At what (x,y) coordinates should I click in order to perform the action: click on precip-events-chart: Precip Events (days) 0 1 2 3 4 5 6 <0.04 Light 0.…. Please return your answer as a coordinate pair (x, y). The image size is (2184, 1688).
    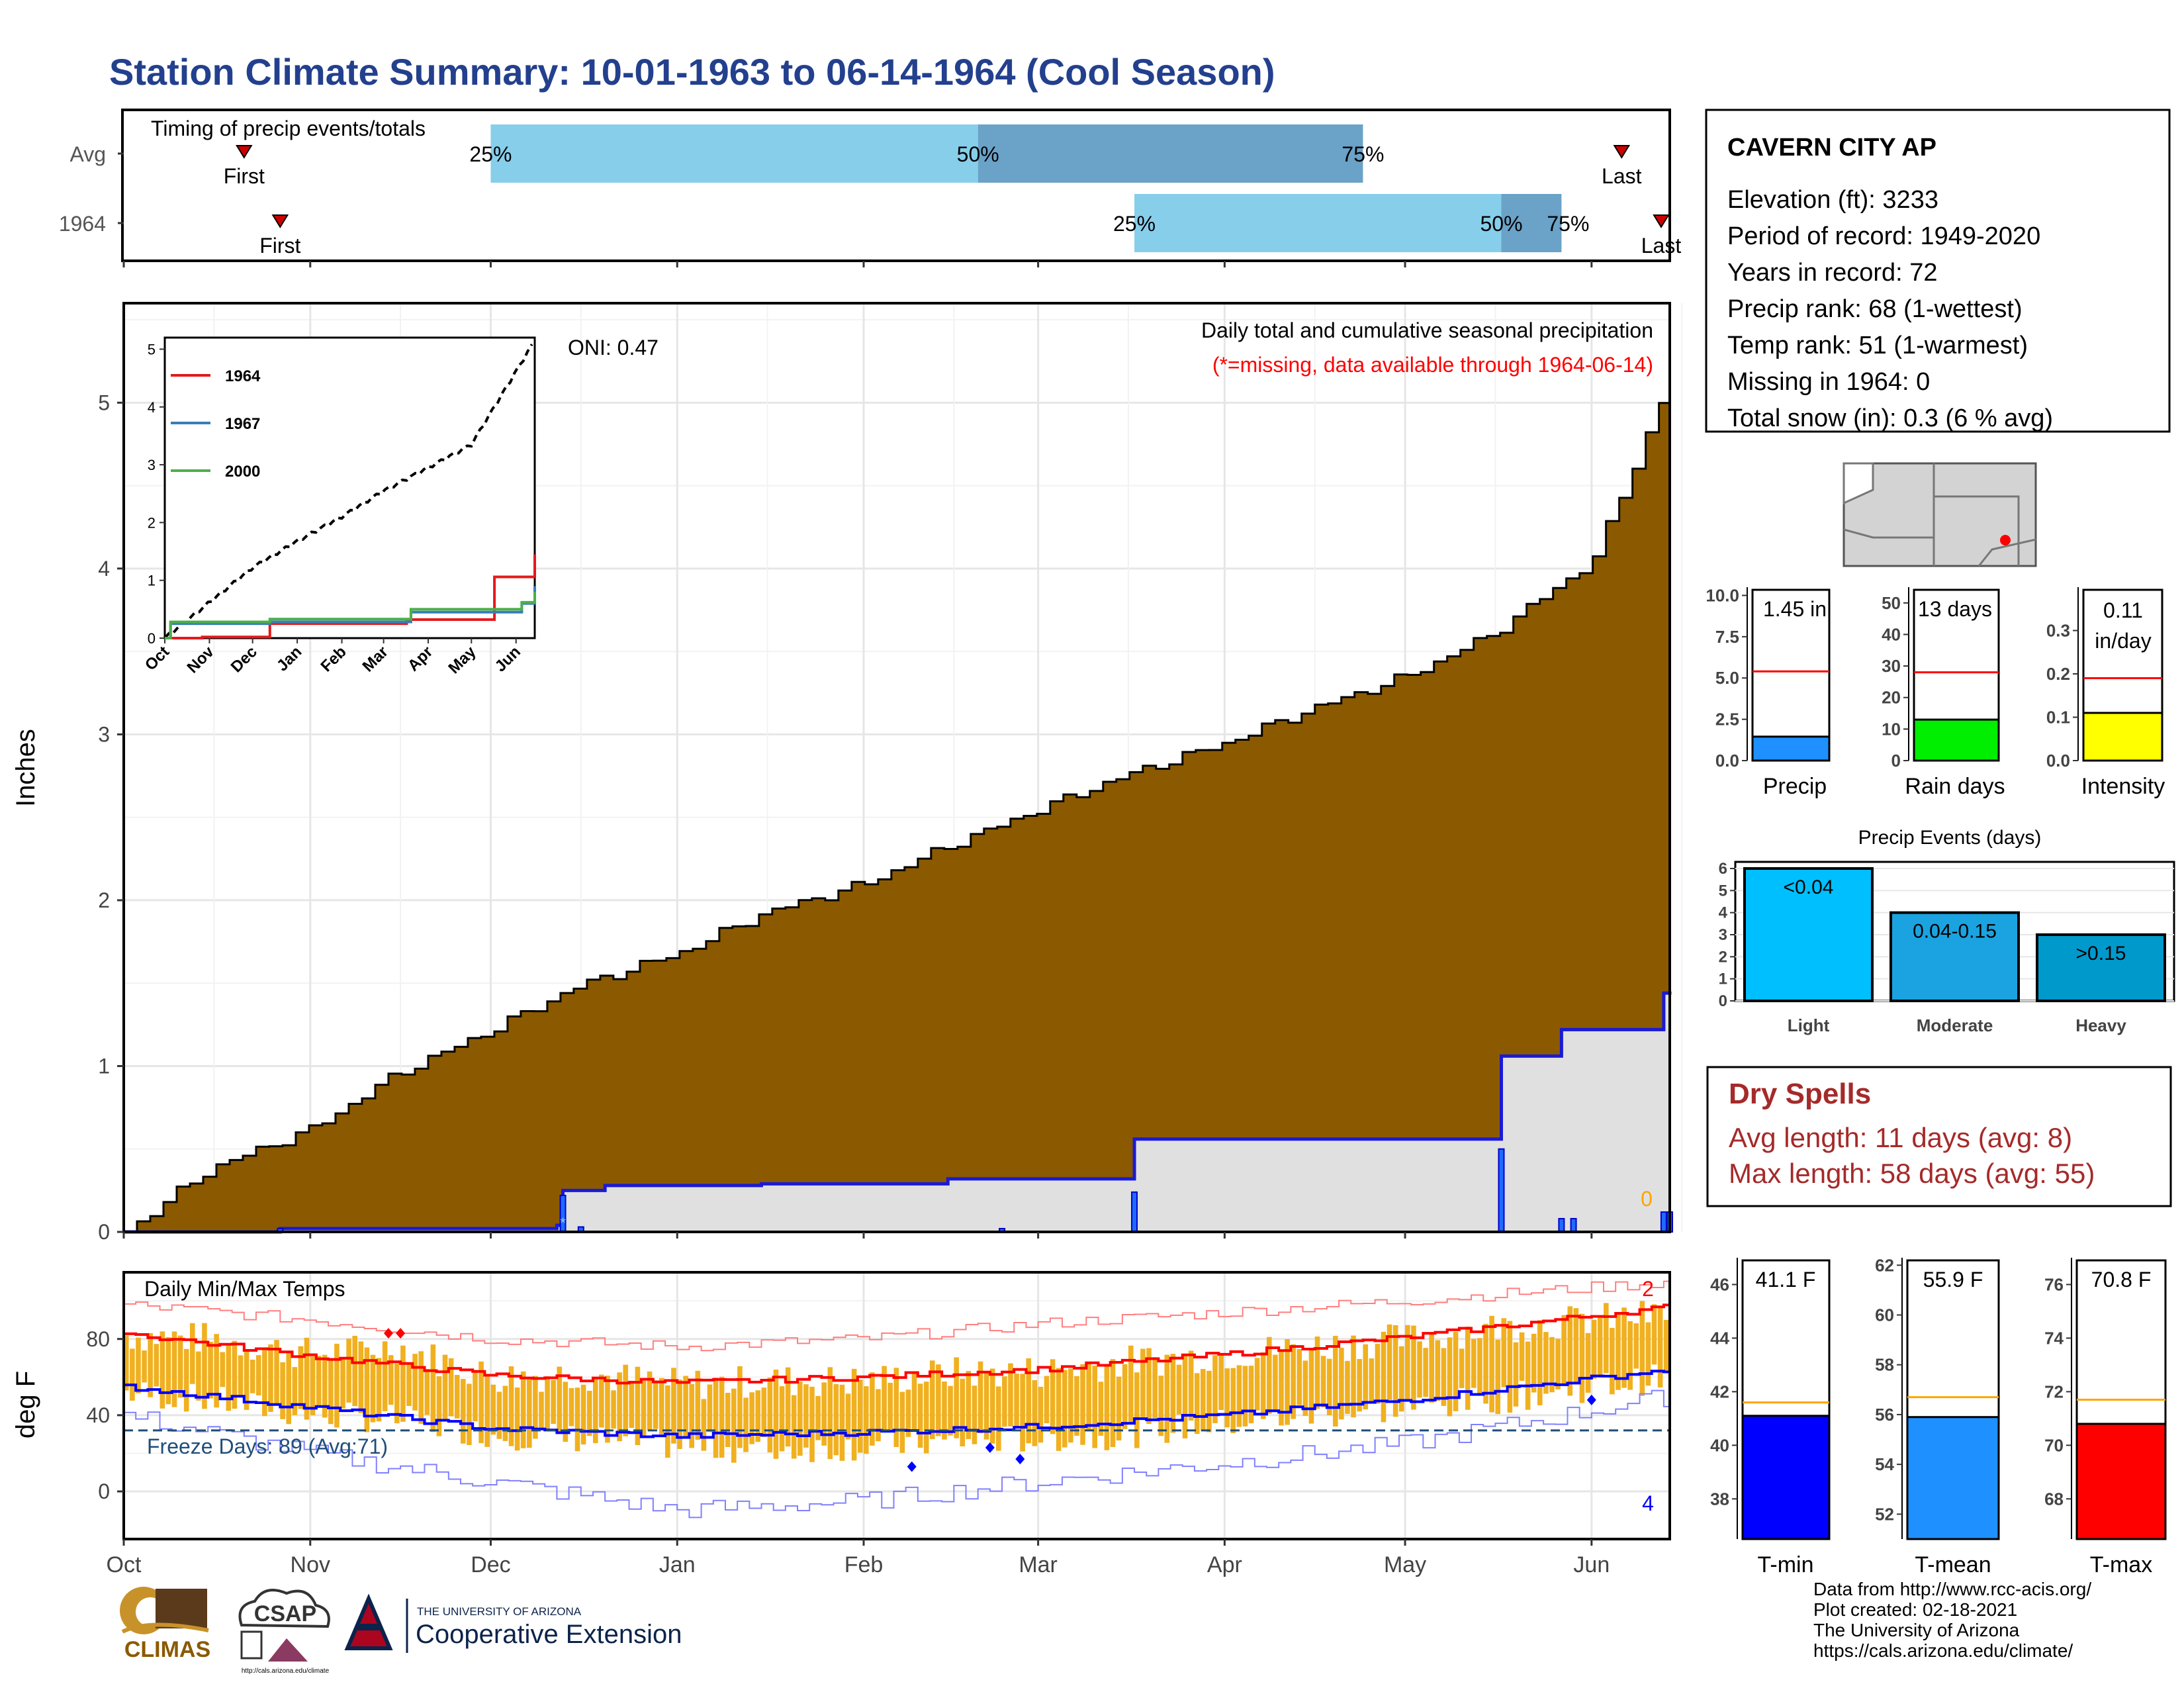
    Looking at the image, I should click on (1947, 931).